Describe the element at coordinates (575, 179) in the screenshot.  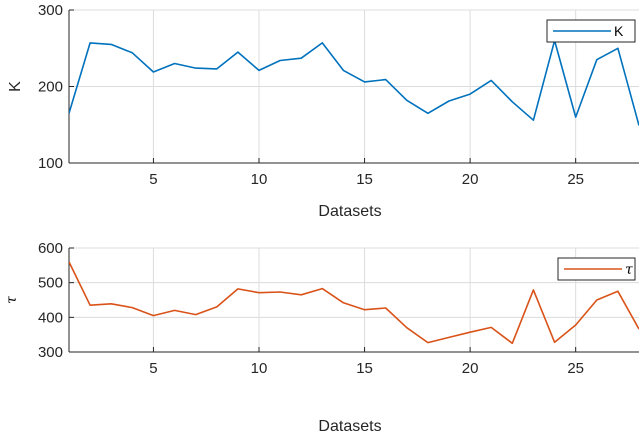
I see `panel-1-x-tick-label: 25` at that location.